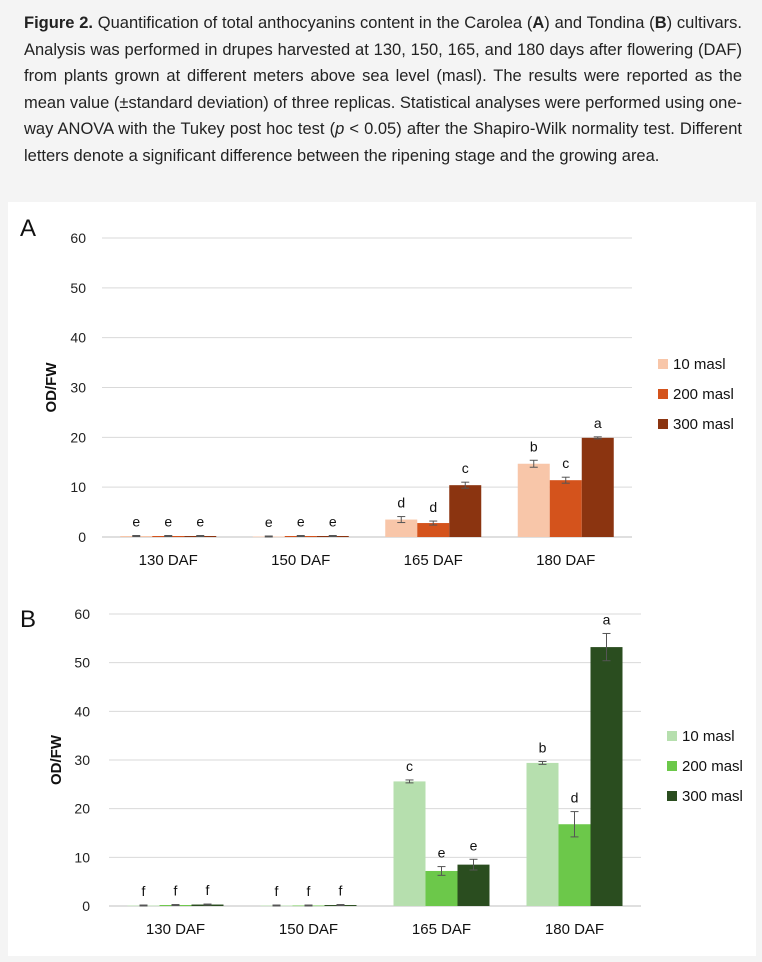  What do you see at coordinates (51, 387) in the screenshot?
I see `panel-a-y-axis-label: OD/FW` at bounding box center [51, 387].